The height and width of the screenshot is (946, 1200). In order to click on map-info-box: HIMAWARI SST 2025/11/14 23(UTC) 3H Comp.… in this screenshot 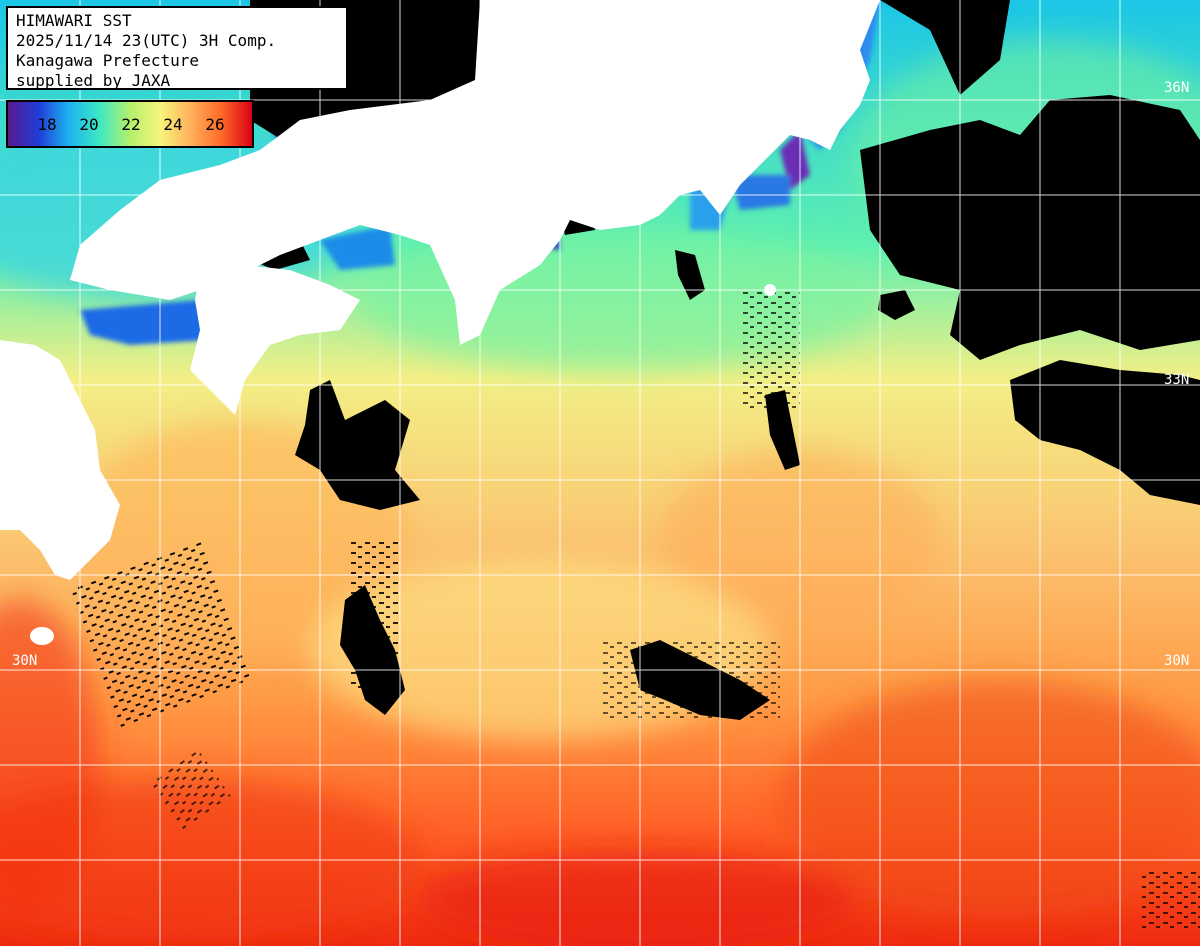, I will do `click(177, 48)`.